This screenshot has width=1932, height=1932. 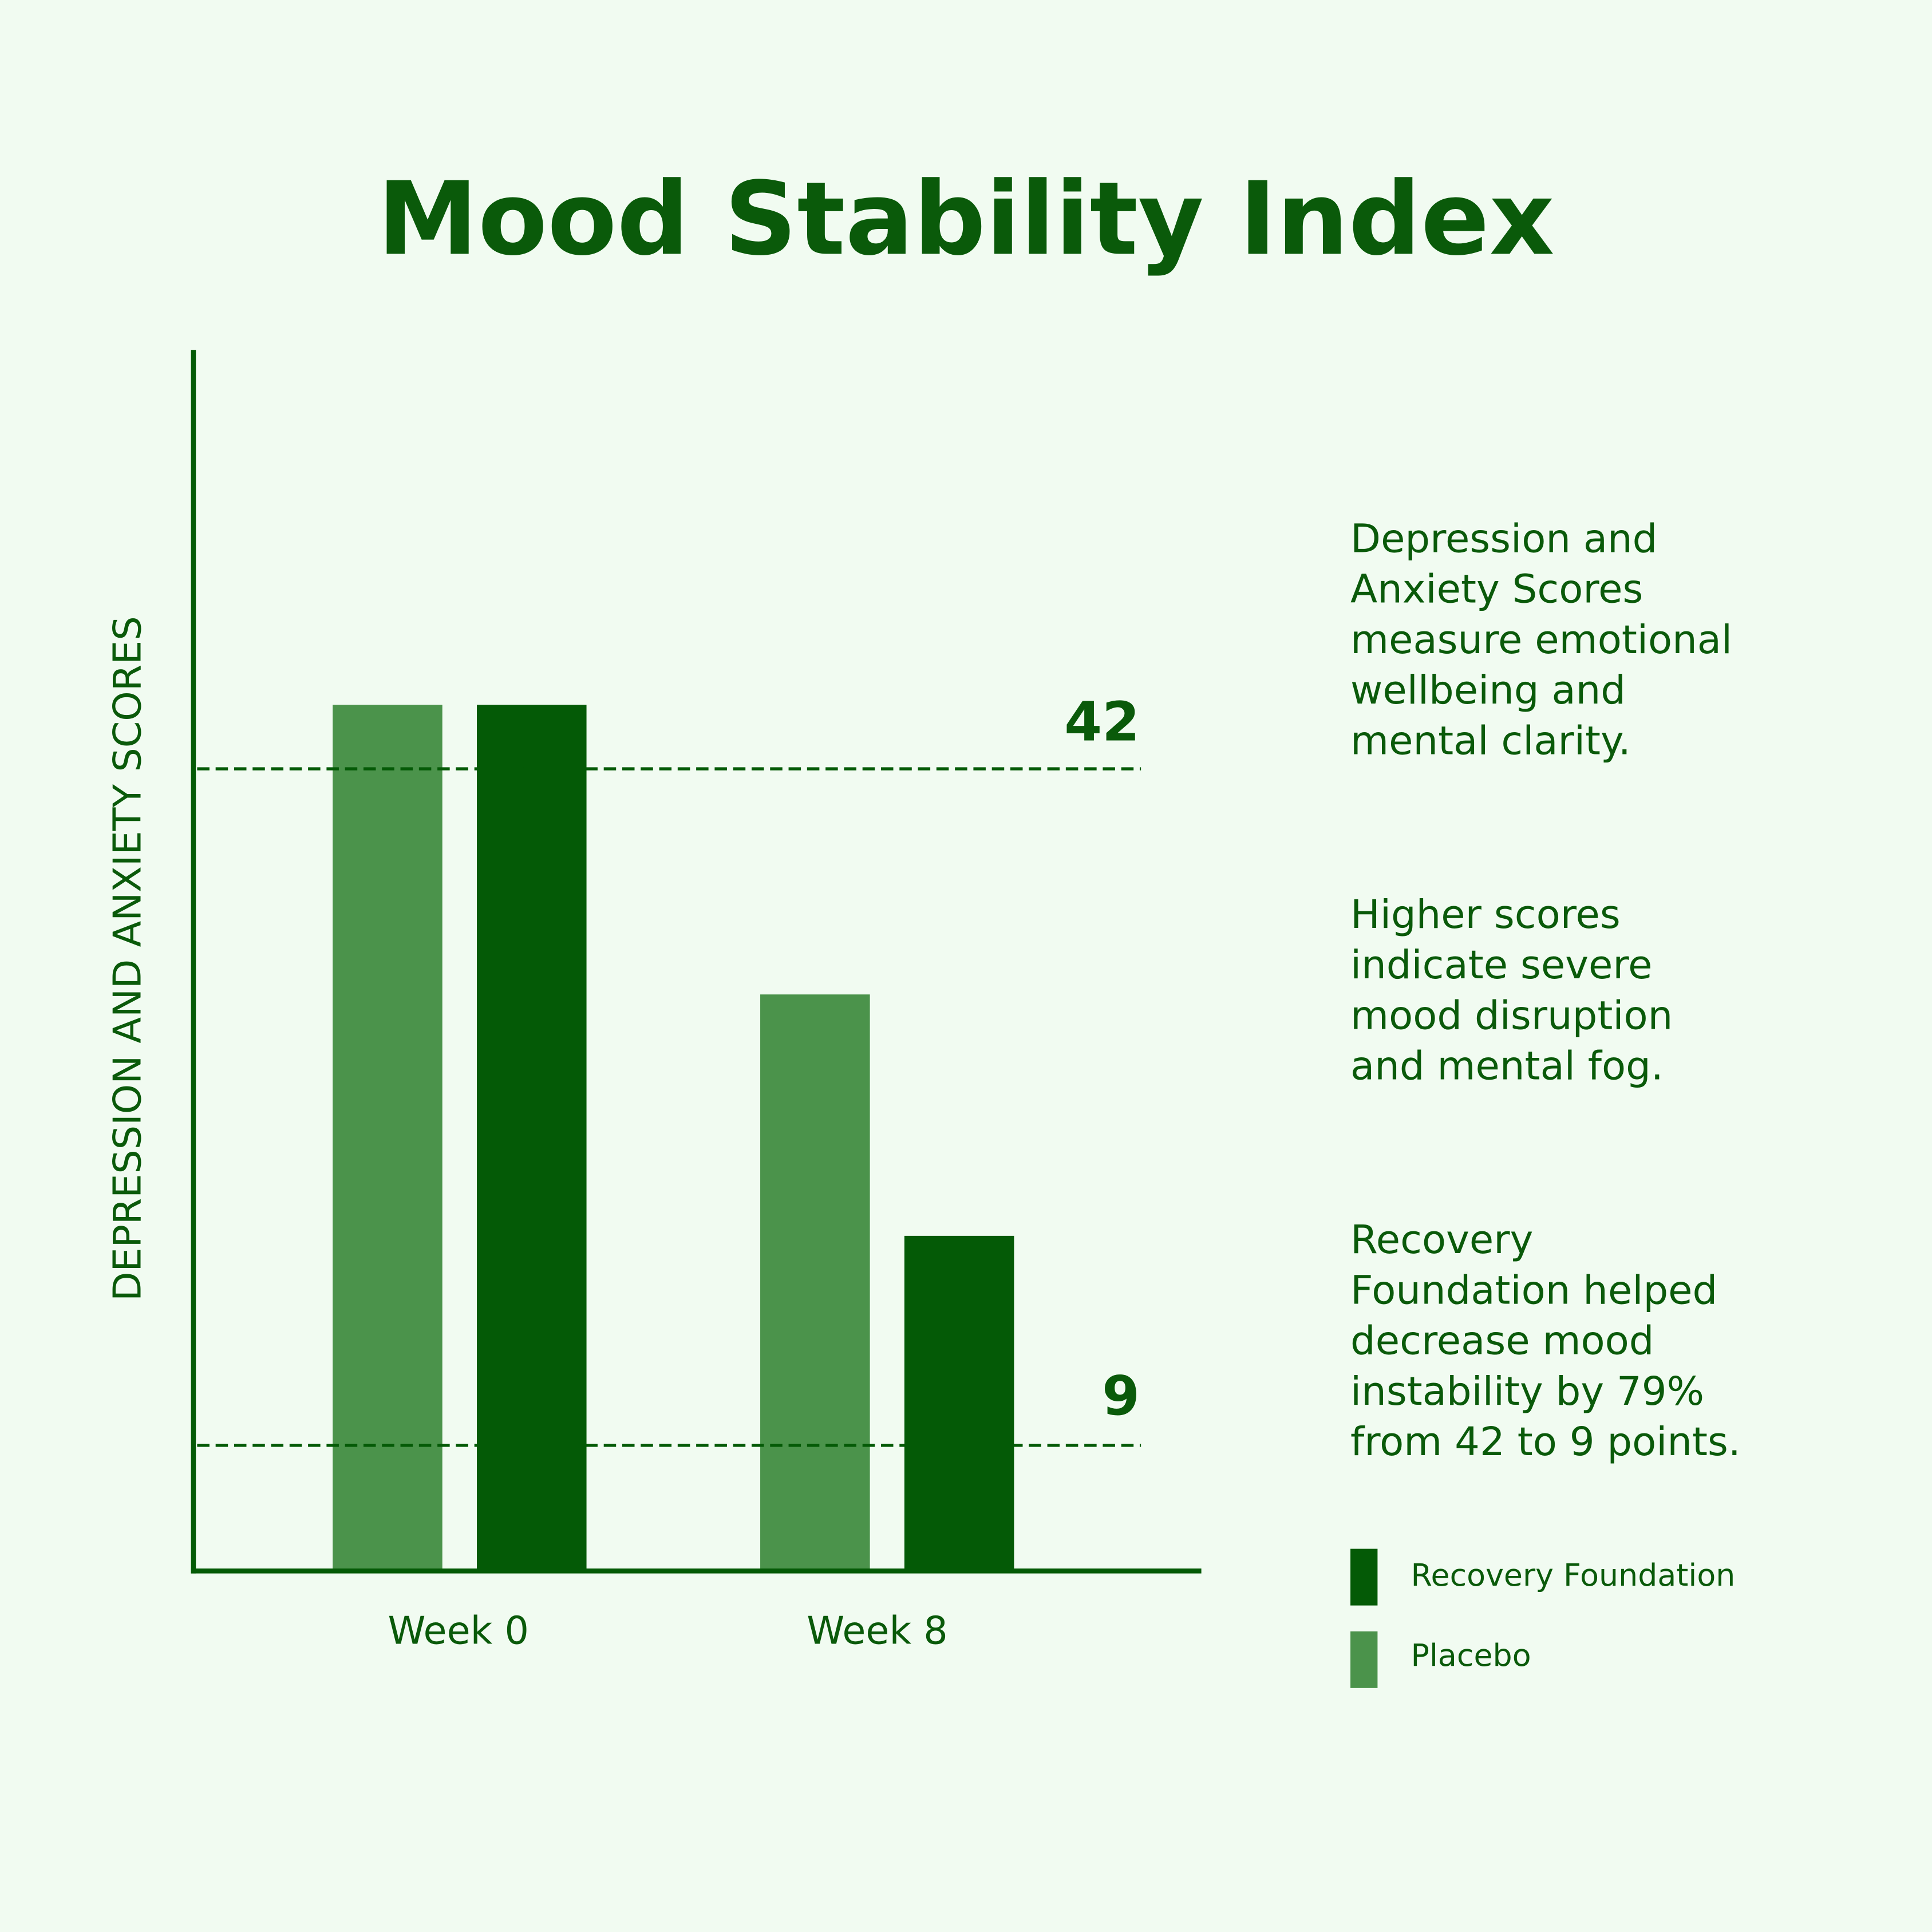 What do you see at coordinates (1511, 1015) in the screenshot?
I see `note-2-line: mood disruption` at bounding box center [1511, 1015].